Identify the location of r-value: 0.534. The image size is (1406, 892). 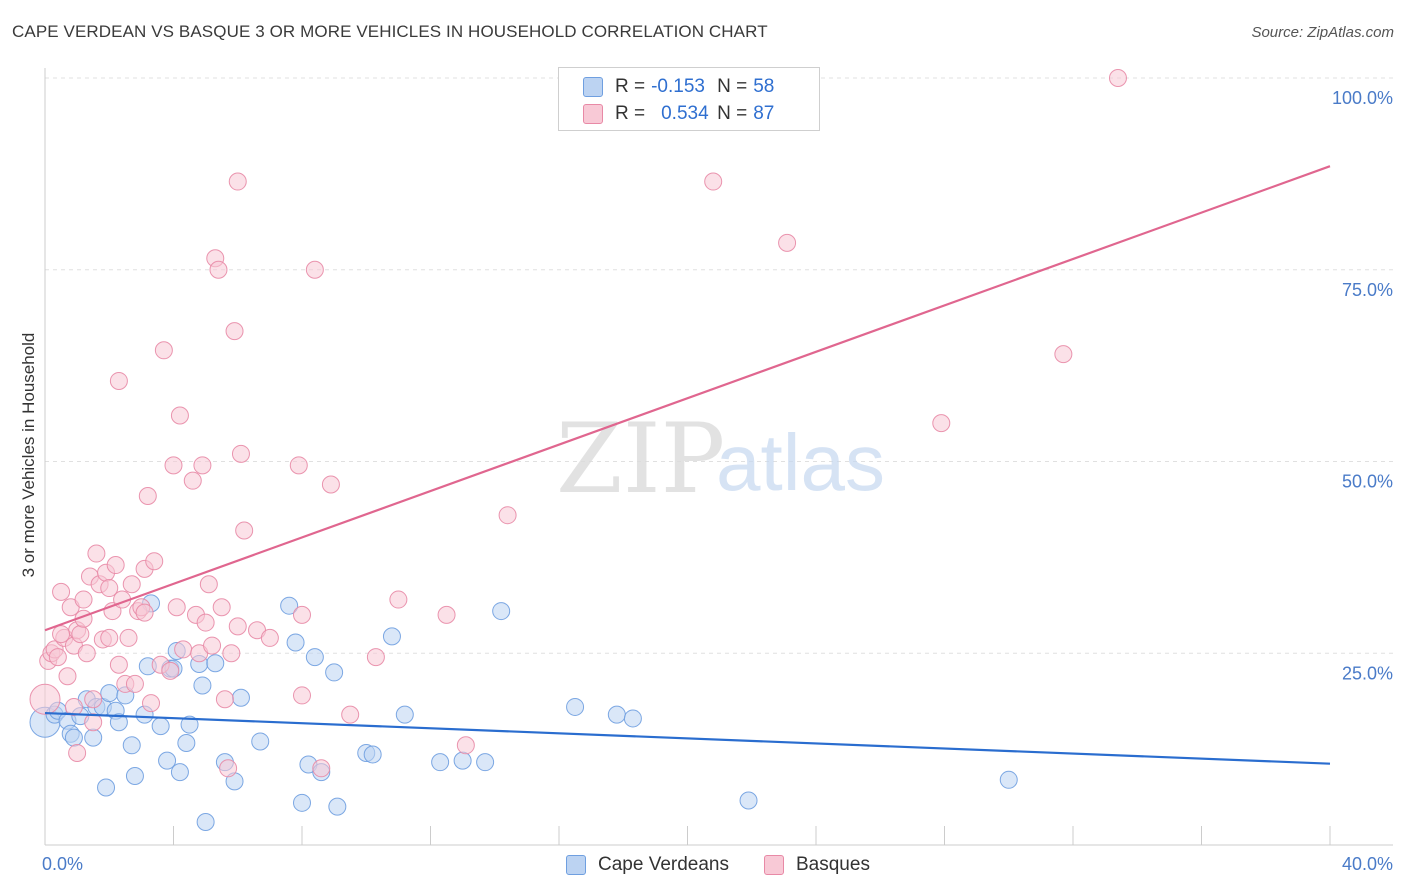
(685, 113).